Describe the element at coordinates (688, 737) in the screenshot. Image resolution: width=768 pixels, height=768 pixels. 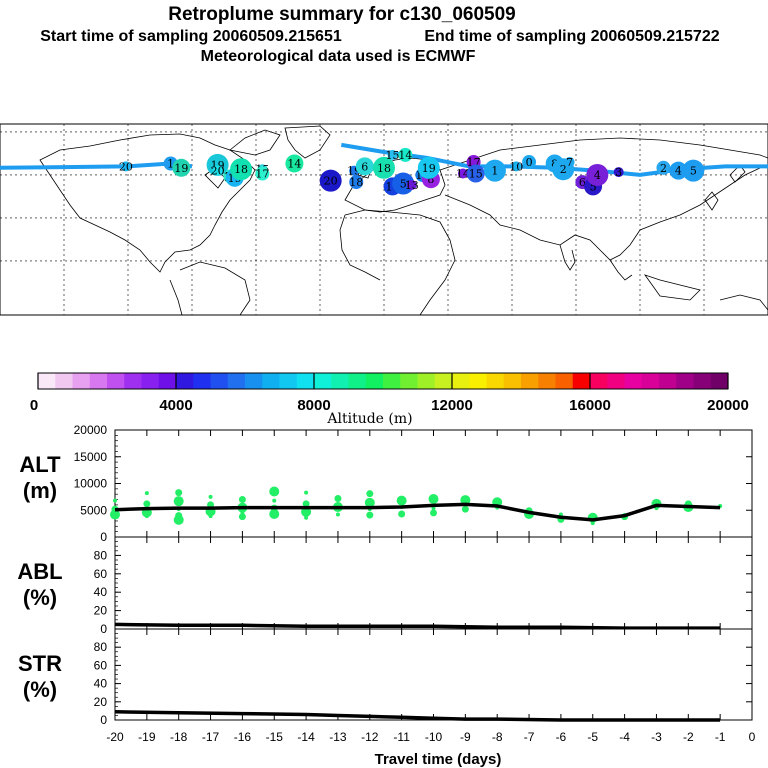
I see `x-tick-label: -2` at that location.